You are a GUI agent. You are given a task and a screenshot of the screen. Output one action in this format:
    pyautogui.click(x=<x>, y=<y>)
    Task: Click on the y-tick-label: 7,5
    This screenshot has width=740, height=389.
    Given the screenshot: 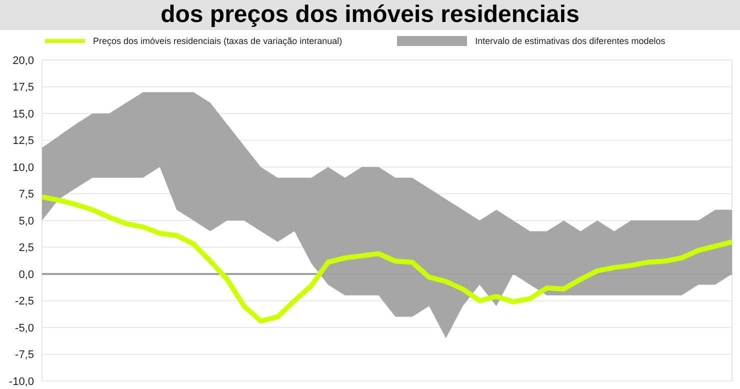 What is the action you would take?
    pyautogui.click(x=26, y=194)
    